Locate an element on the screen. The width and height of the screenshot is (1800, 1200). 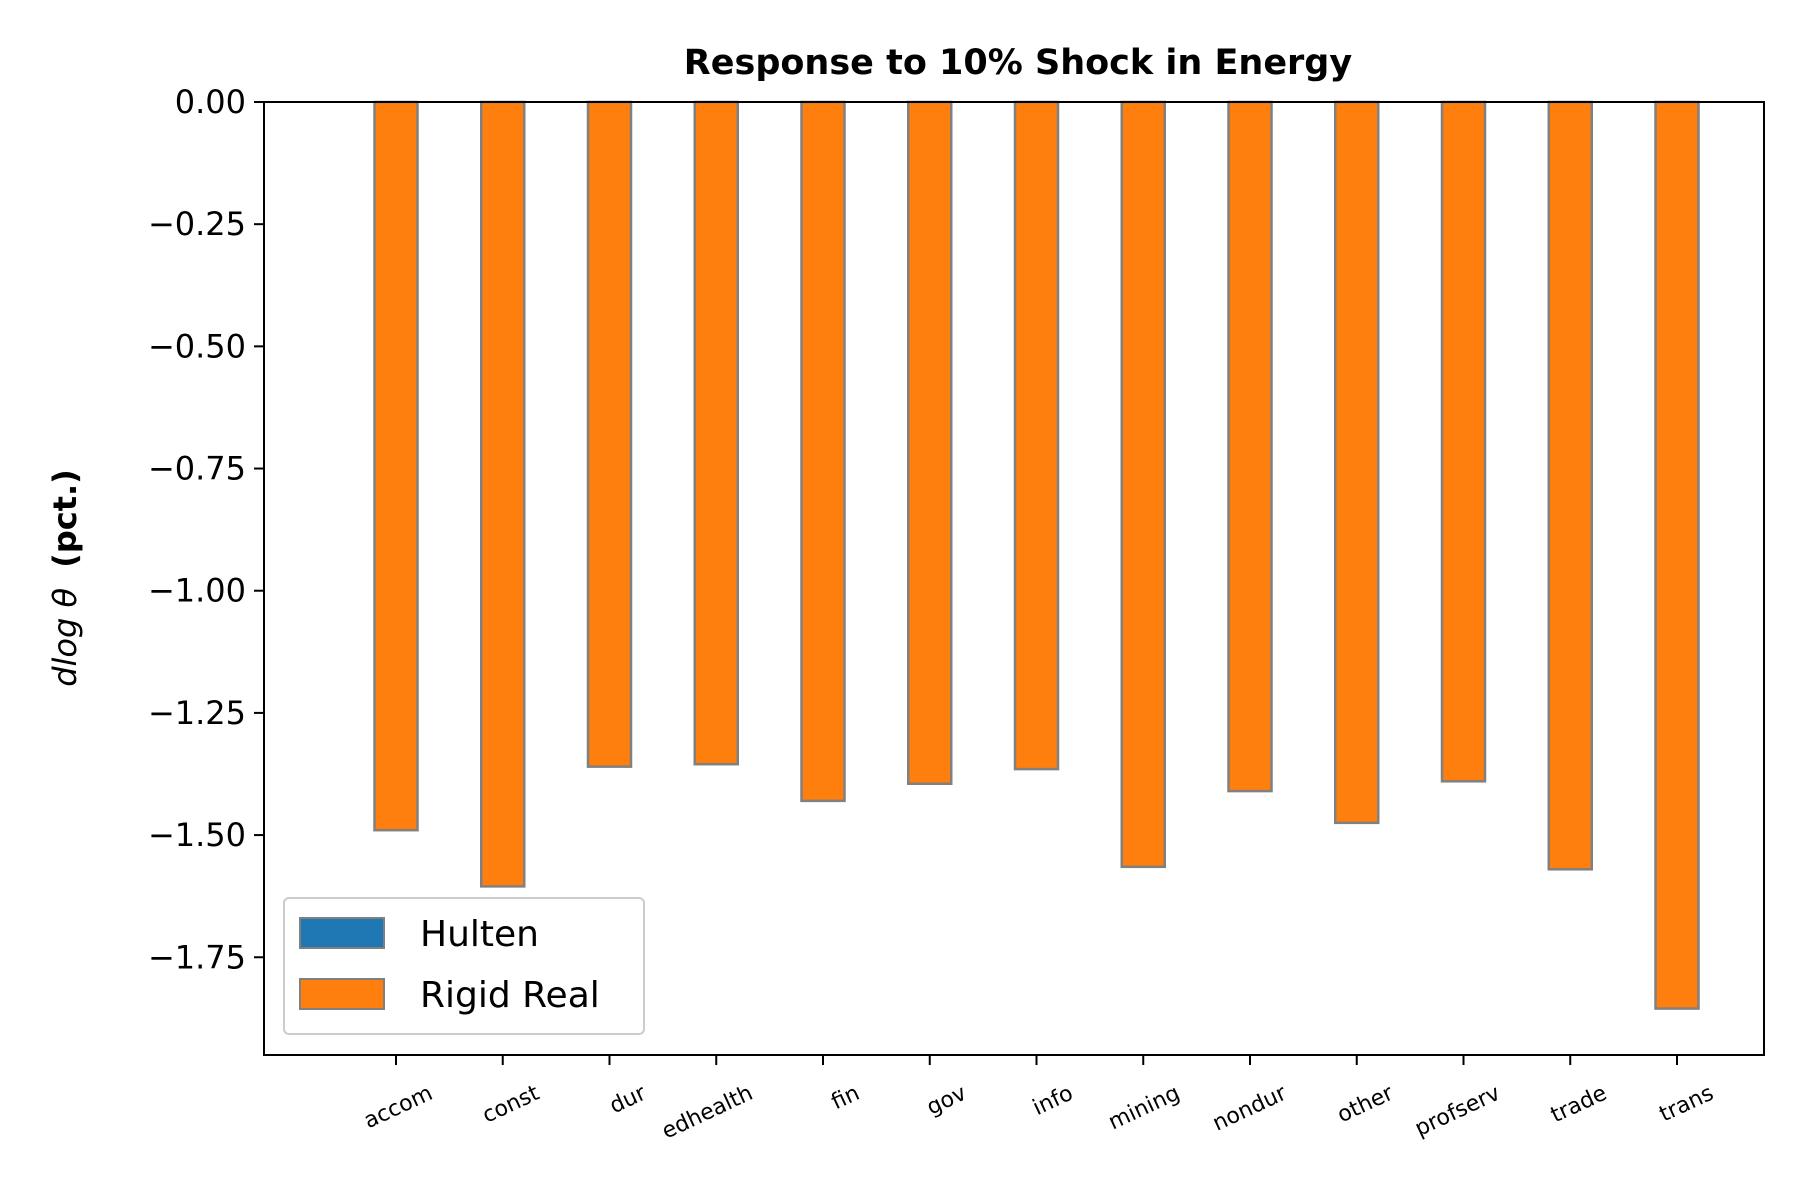
y-tick-label: −1.75 is located at coordinates (197, 957).